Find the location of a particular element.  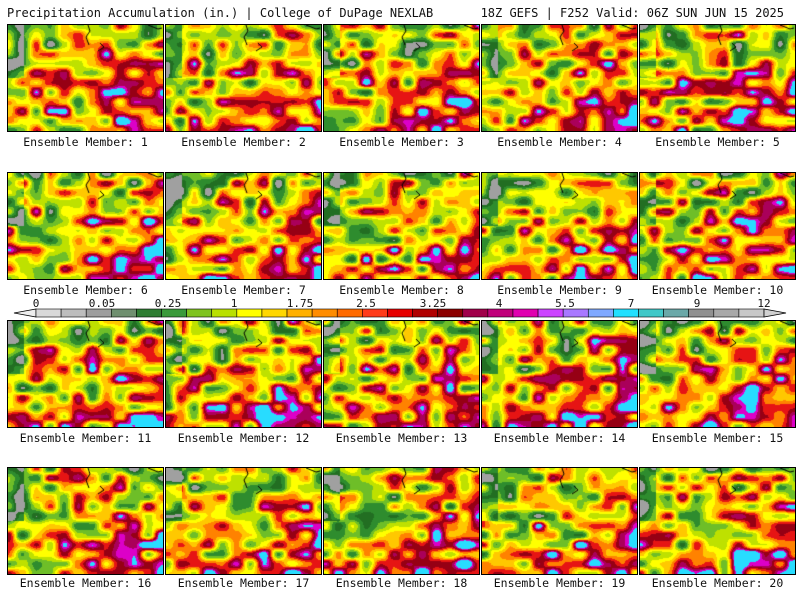

colorbar-min-arrow is located at coordinates (25, 313).